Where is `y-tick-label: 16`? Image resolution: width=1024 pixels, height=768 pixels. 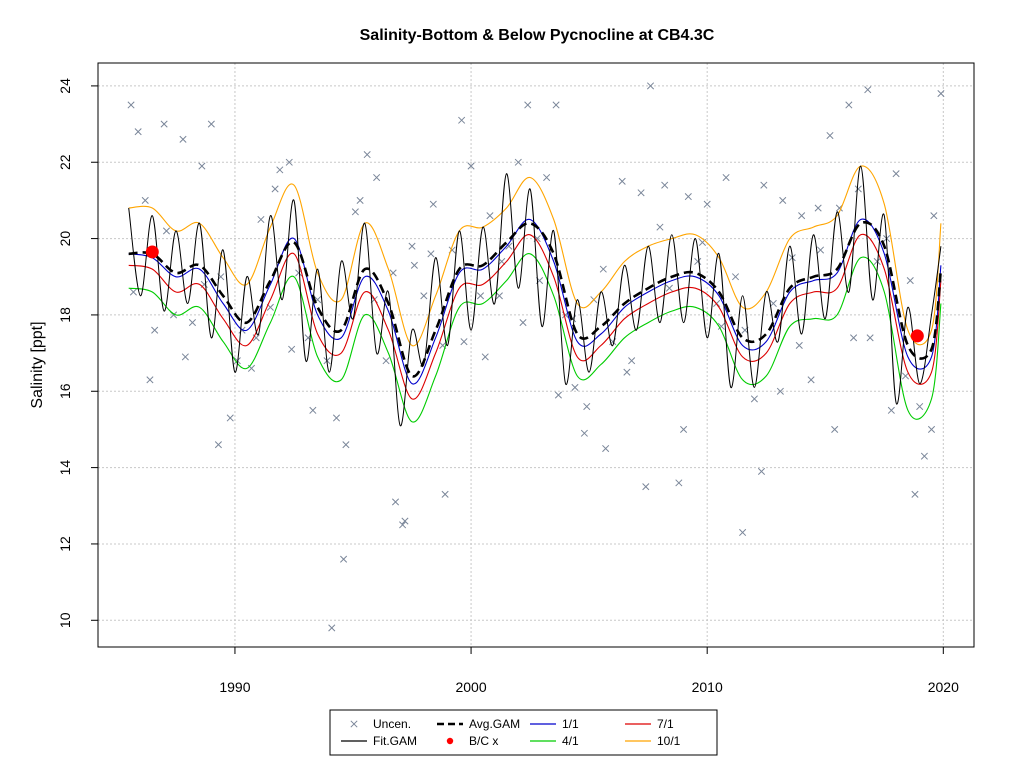
y-tick-label: 16 is located at coordinates (65, 391).